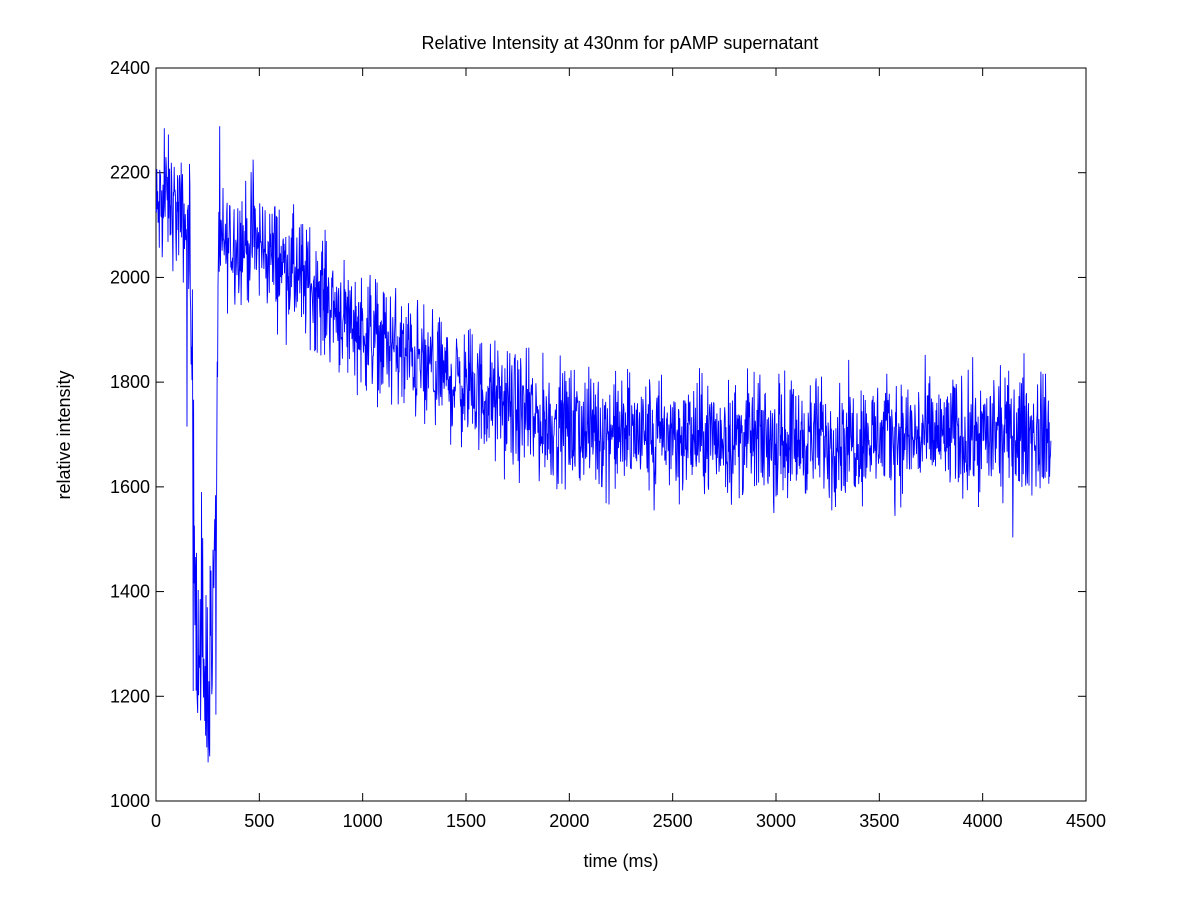 The height and width of the screenshot is (900, 1200). Describe the element at coordinates (130, 487) in the screenshot. I see `y-tick-label: 1600` at that location.